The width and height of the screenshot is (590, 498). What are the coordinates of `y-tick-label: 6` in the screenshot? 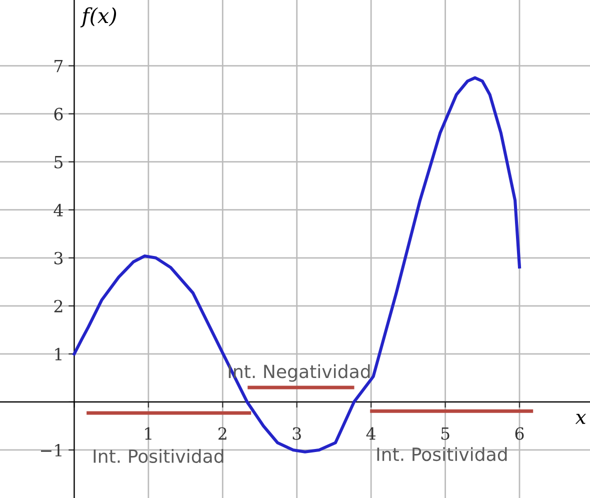 It's located at (58, 114).